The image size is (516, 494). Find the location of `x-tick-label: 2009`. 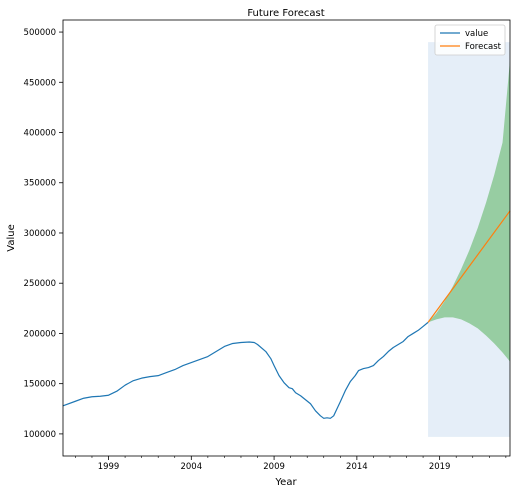

x-tick-label: 2009 is located at coordinates (274, 467).